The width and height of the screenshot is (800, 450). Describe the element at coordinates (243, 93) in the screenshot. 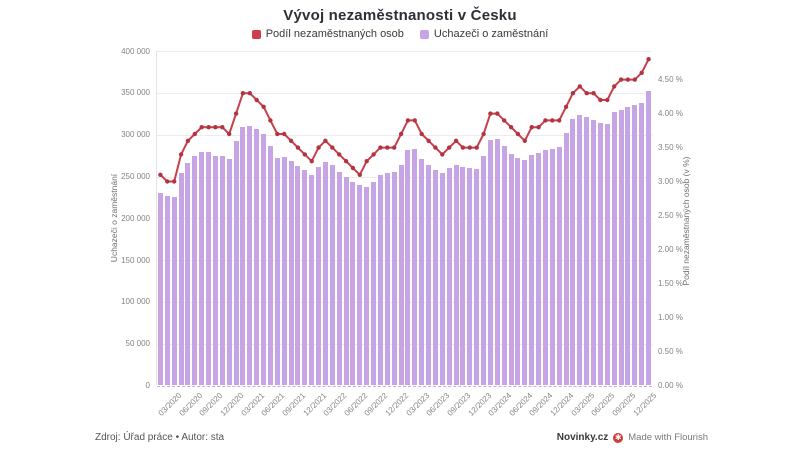

I see `line-point: 01/2021` at that location.